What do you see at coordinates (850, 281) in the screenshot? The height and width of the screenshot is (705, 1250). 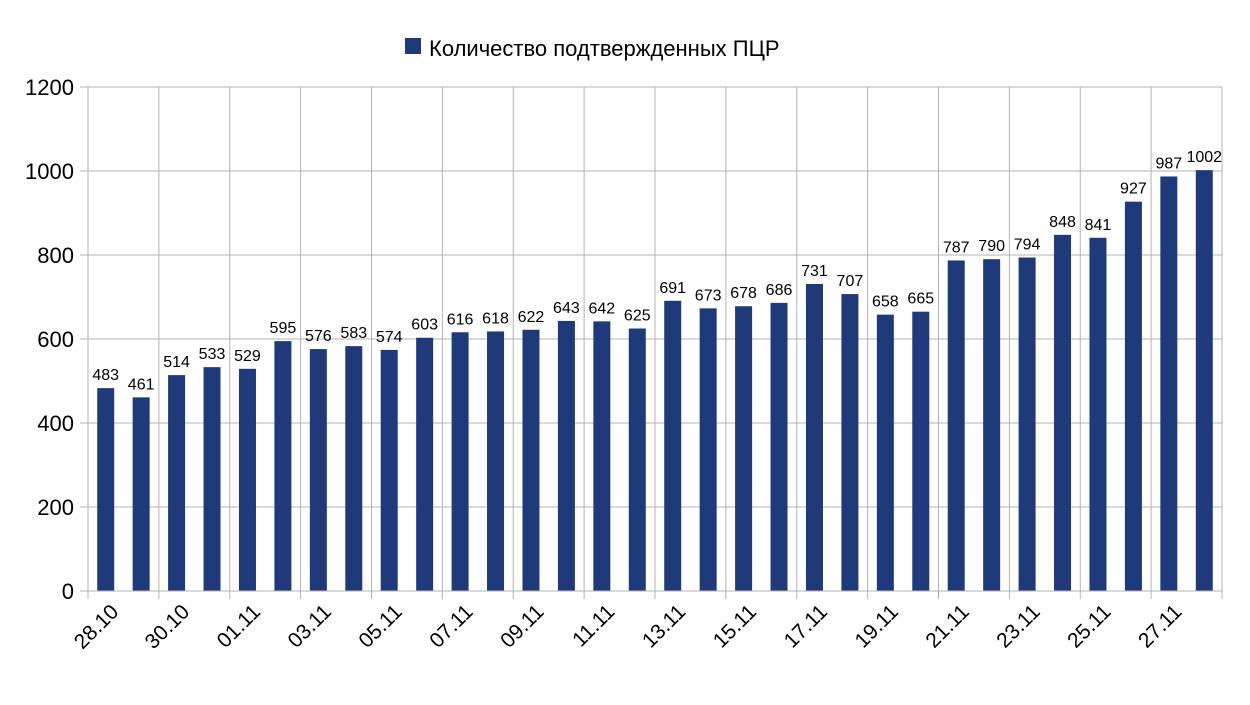 I see `data-label: 707` at bounding box center [850, 281].